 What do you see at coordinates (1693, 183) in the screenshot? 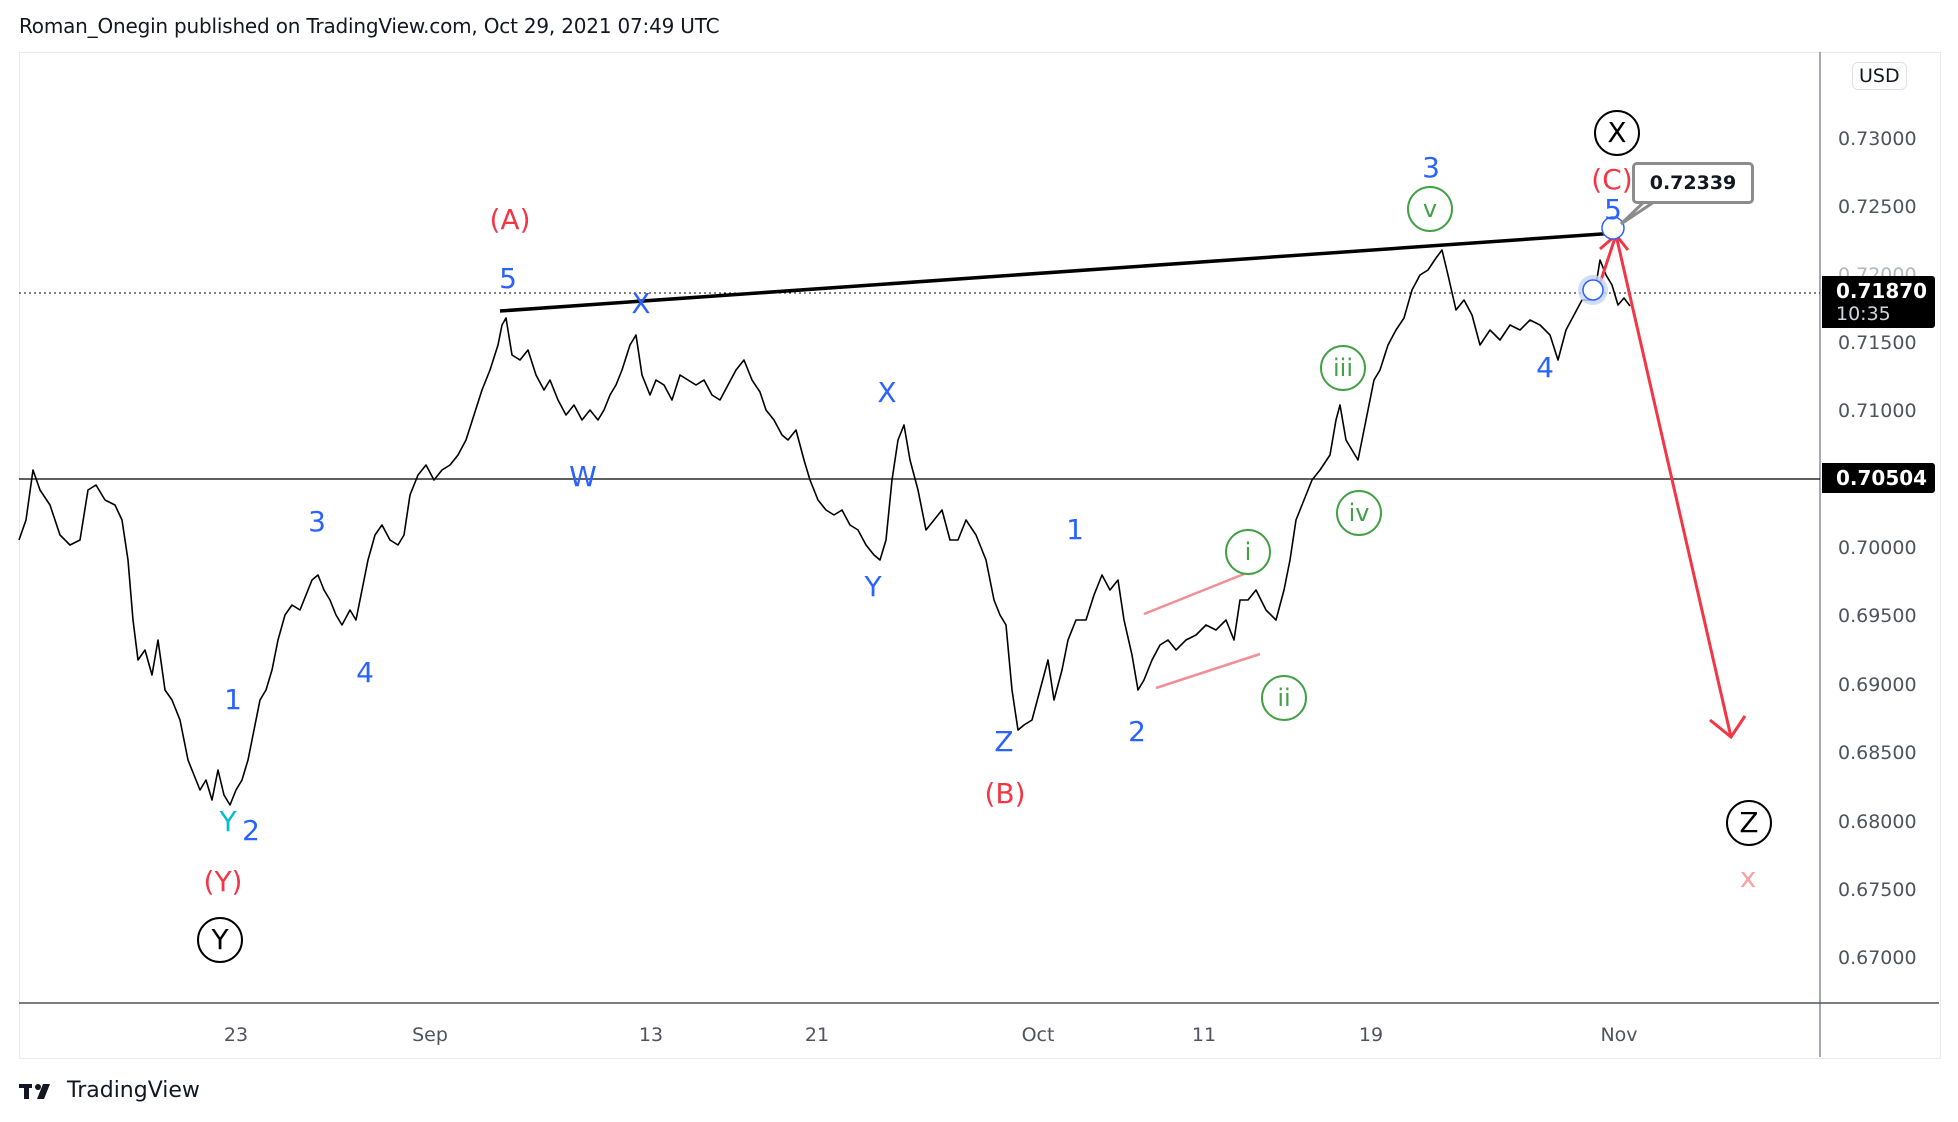
I see `price-callout: 0.72339` at bounding box center [1693, 183].